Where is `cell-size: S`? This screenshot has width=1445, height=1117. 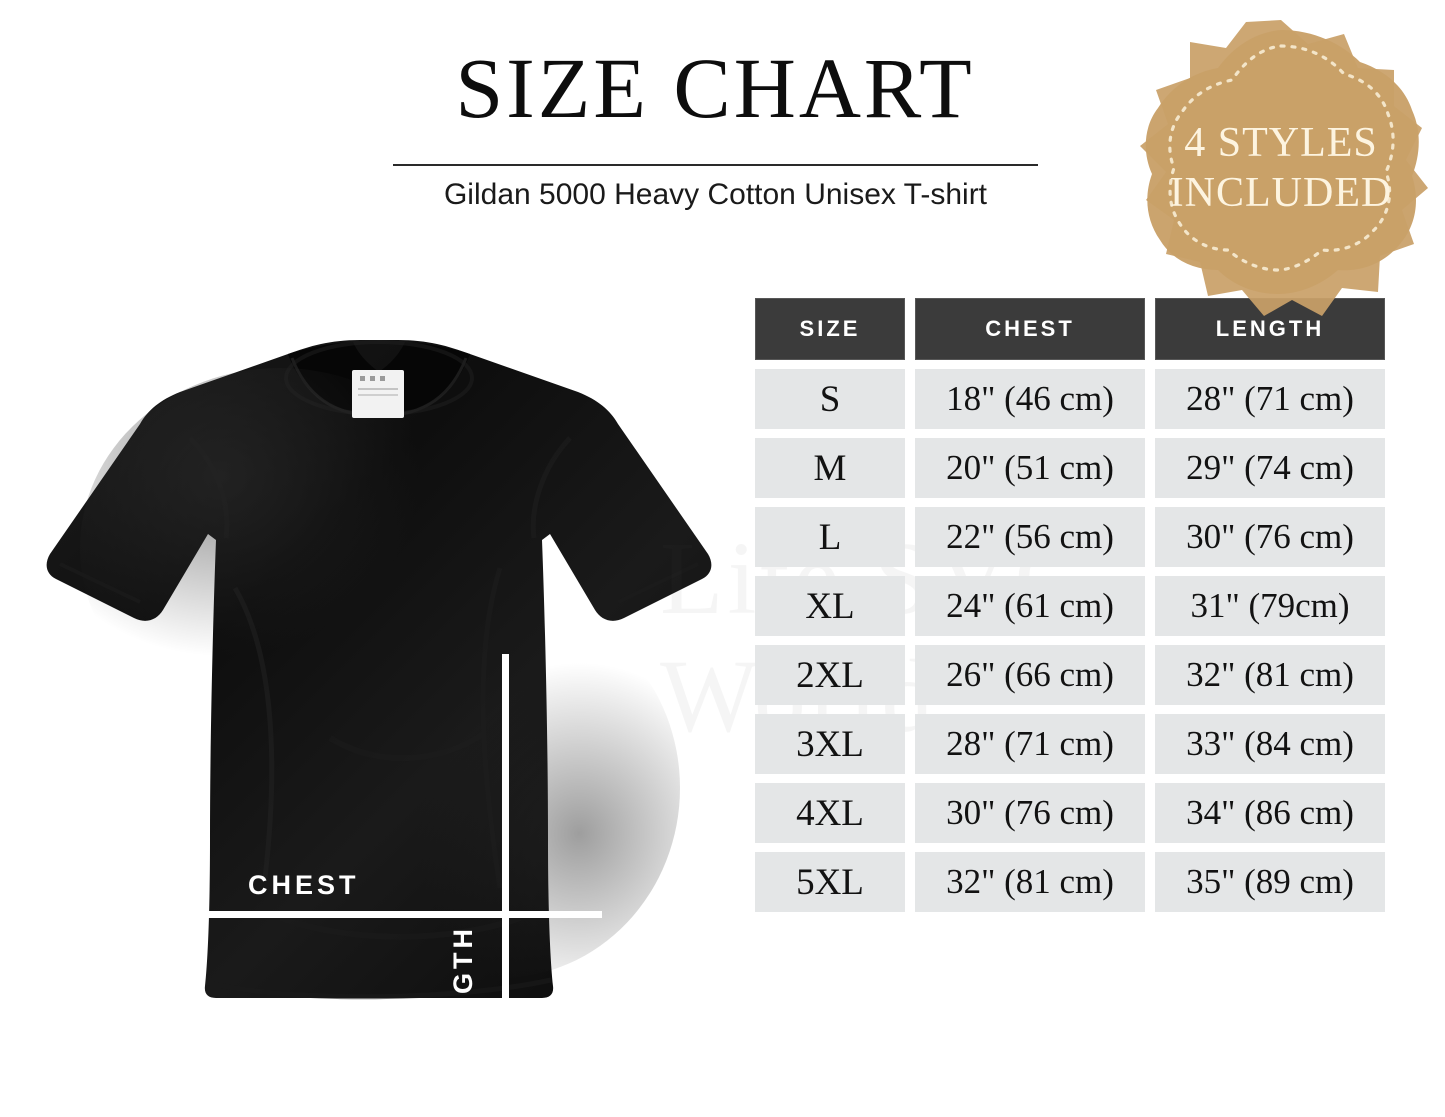
cell-size: S is located at coordinates (830, 399).